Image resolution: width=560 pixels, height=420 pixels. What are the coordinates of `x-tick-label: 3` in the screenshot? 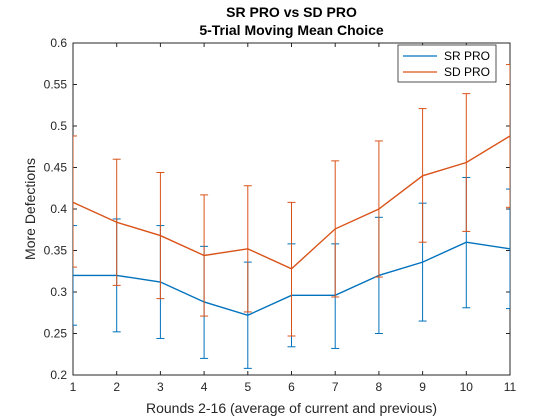 It's located at (160, 387).